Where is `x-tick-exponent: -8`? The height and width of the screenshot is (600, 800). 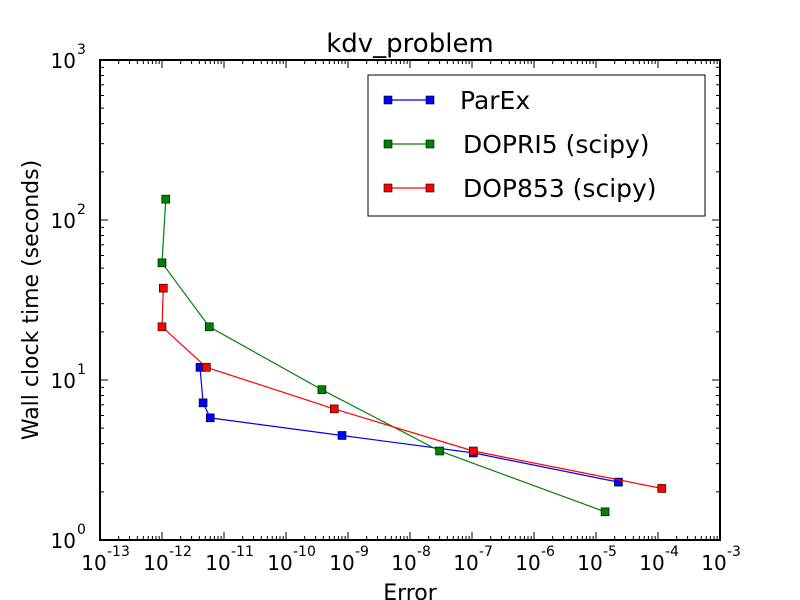 x-tick-exponent: -8 is located at coordinates (424, 552).